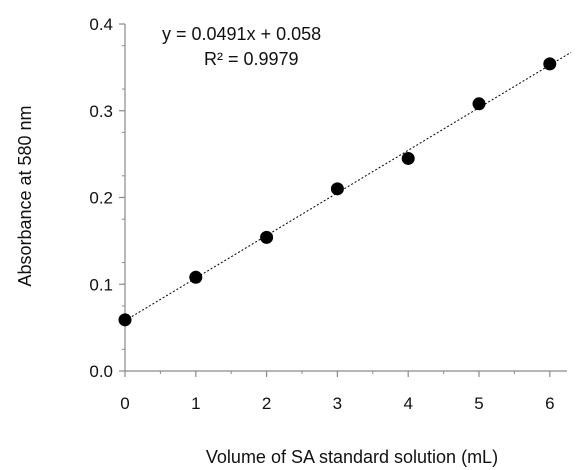 The height and width of the screenshot is (470, 576). I want to click on x-tick-label: 6, so click(549, 403).